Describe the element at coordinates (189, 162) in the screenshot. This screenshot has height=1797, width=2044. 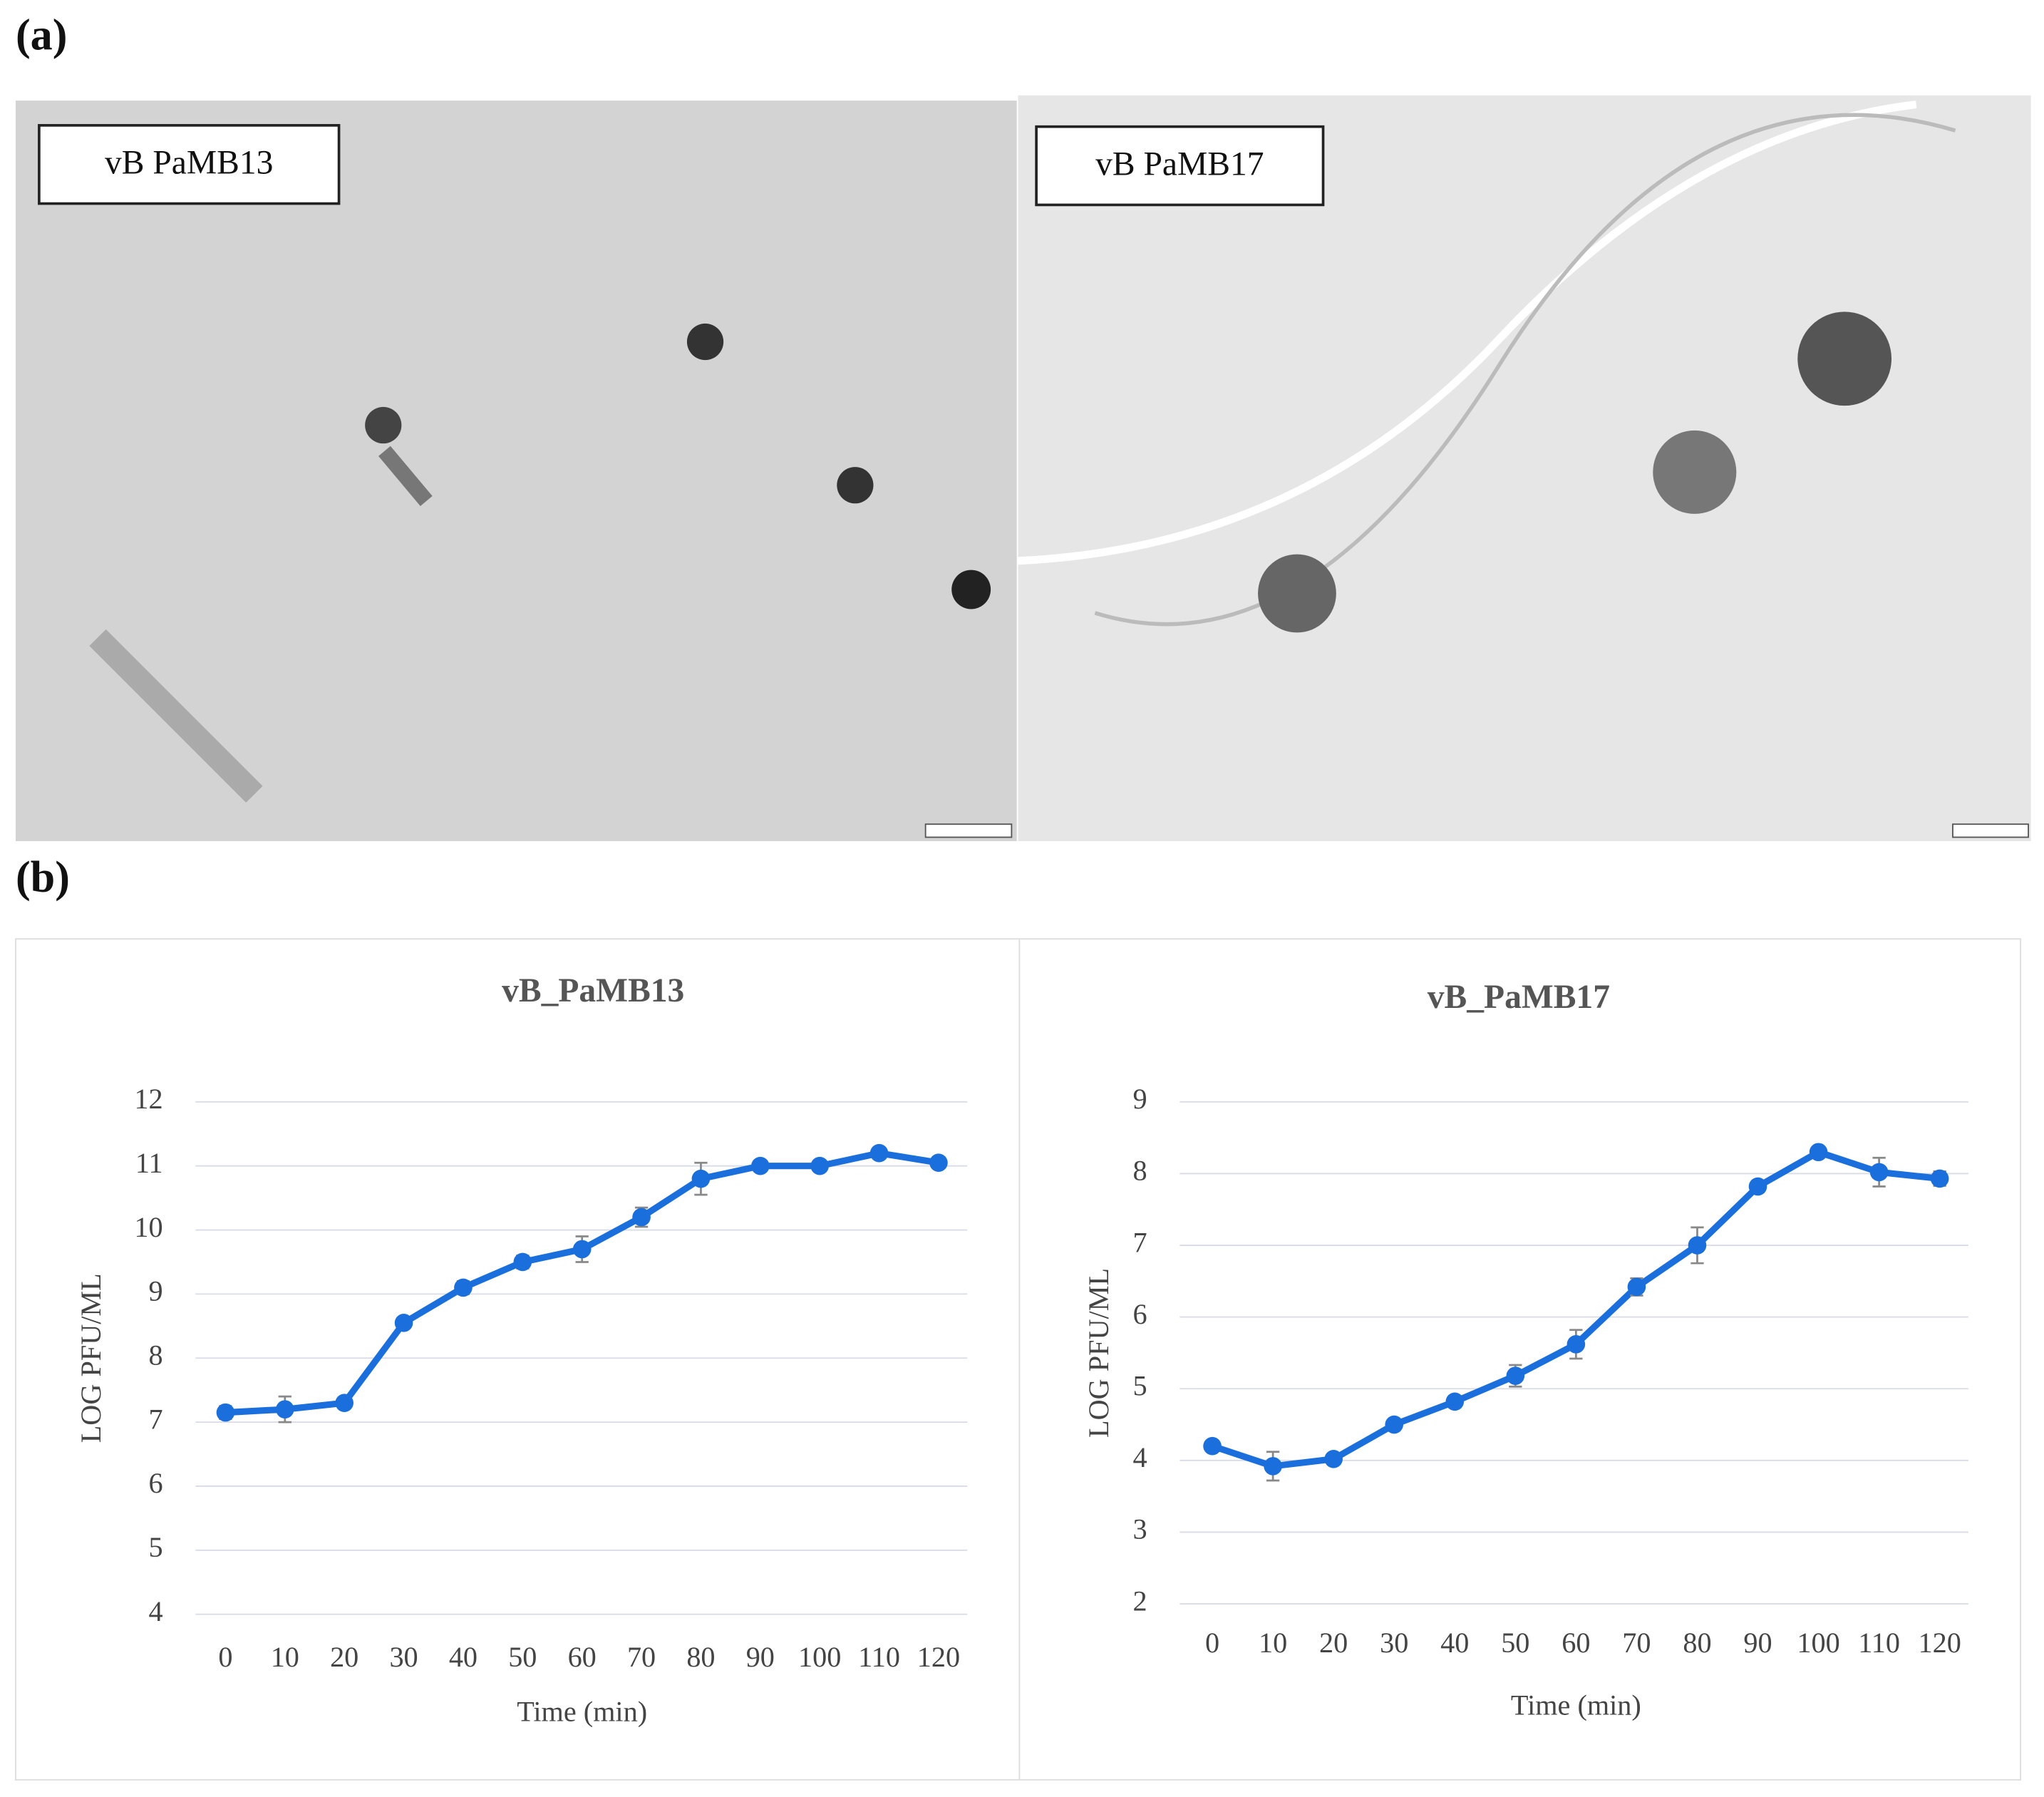
I see `micrograph-label: vB PaMB13` at that location.